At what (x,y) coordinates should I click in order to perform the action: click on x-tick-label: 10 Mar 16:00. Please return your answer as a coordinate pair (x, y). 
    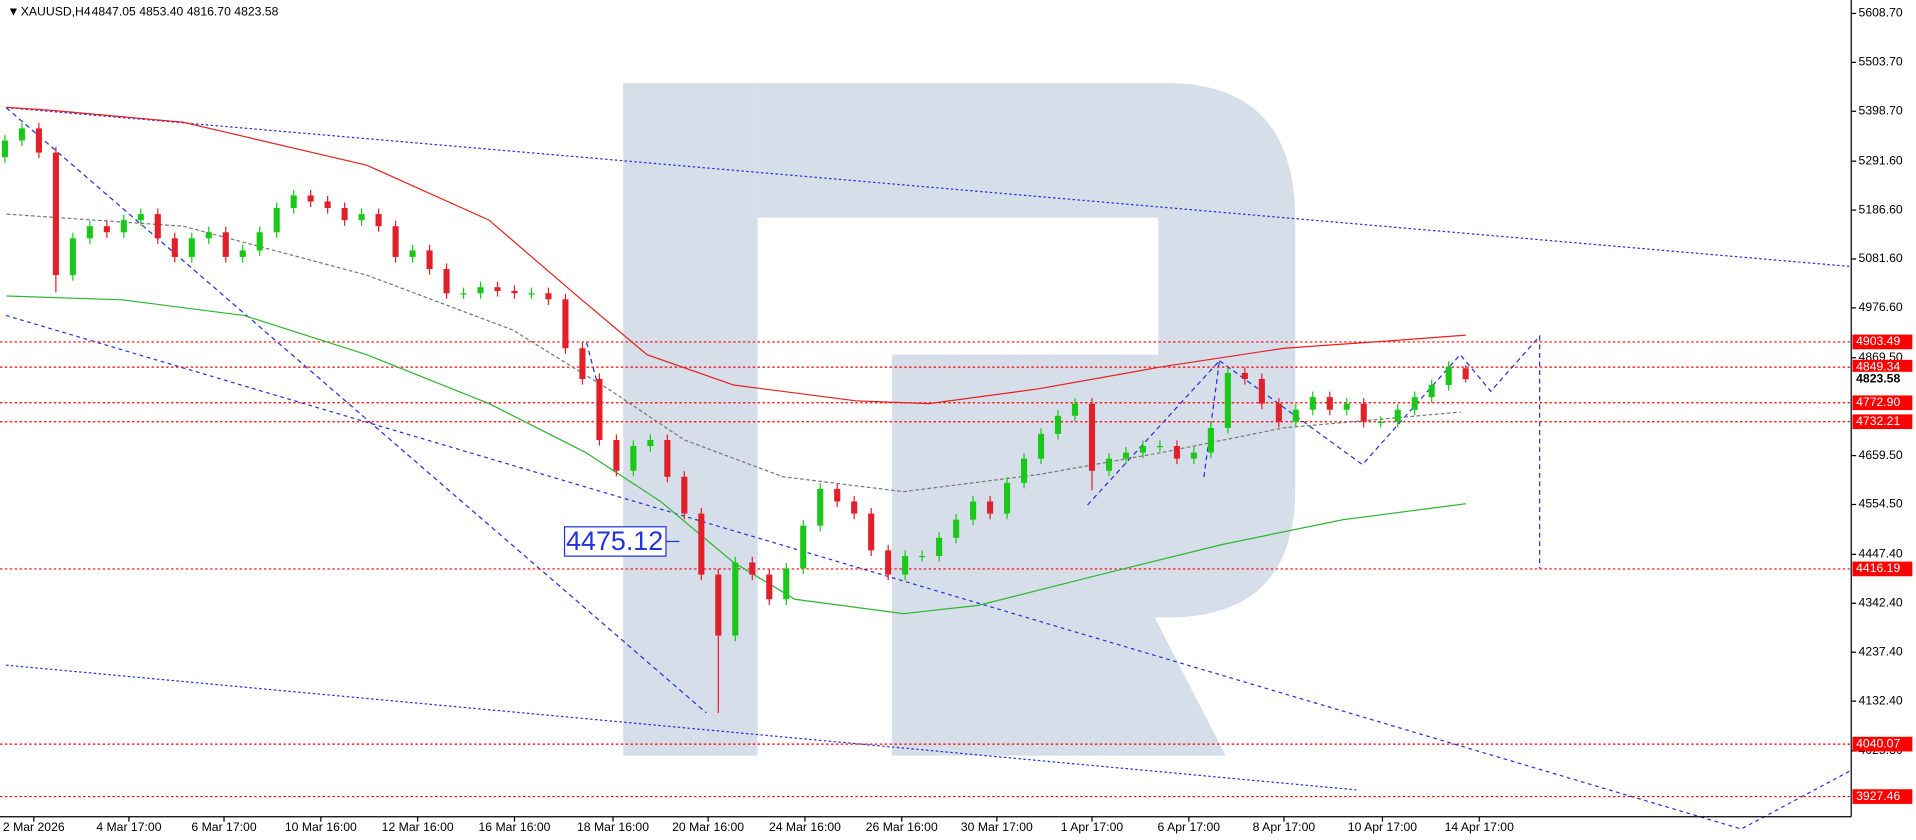
    Looking at the image, I should click on (321, 827).